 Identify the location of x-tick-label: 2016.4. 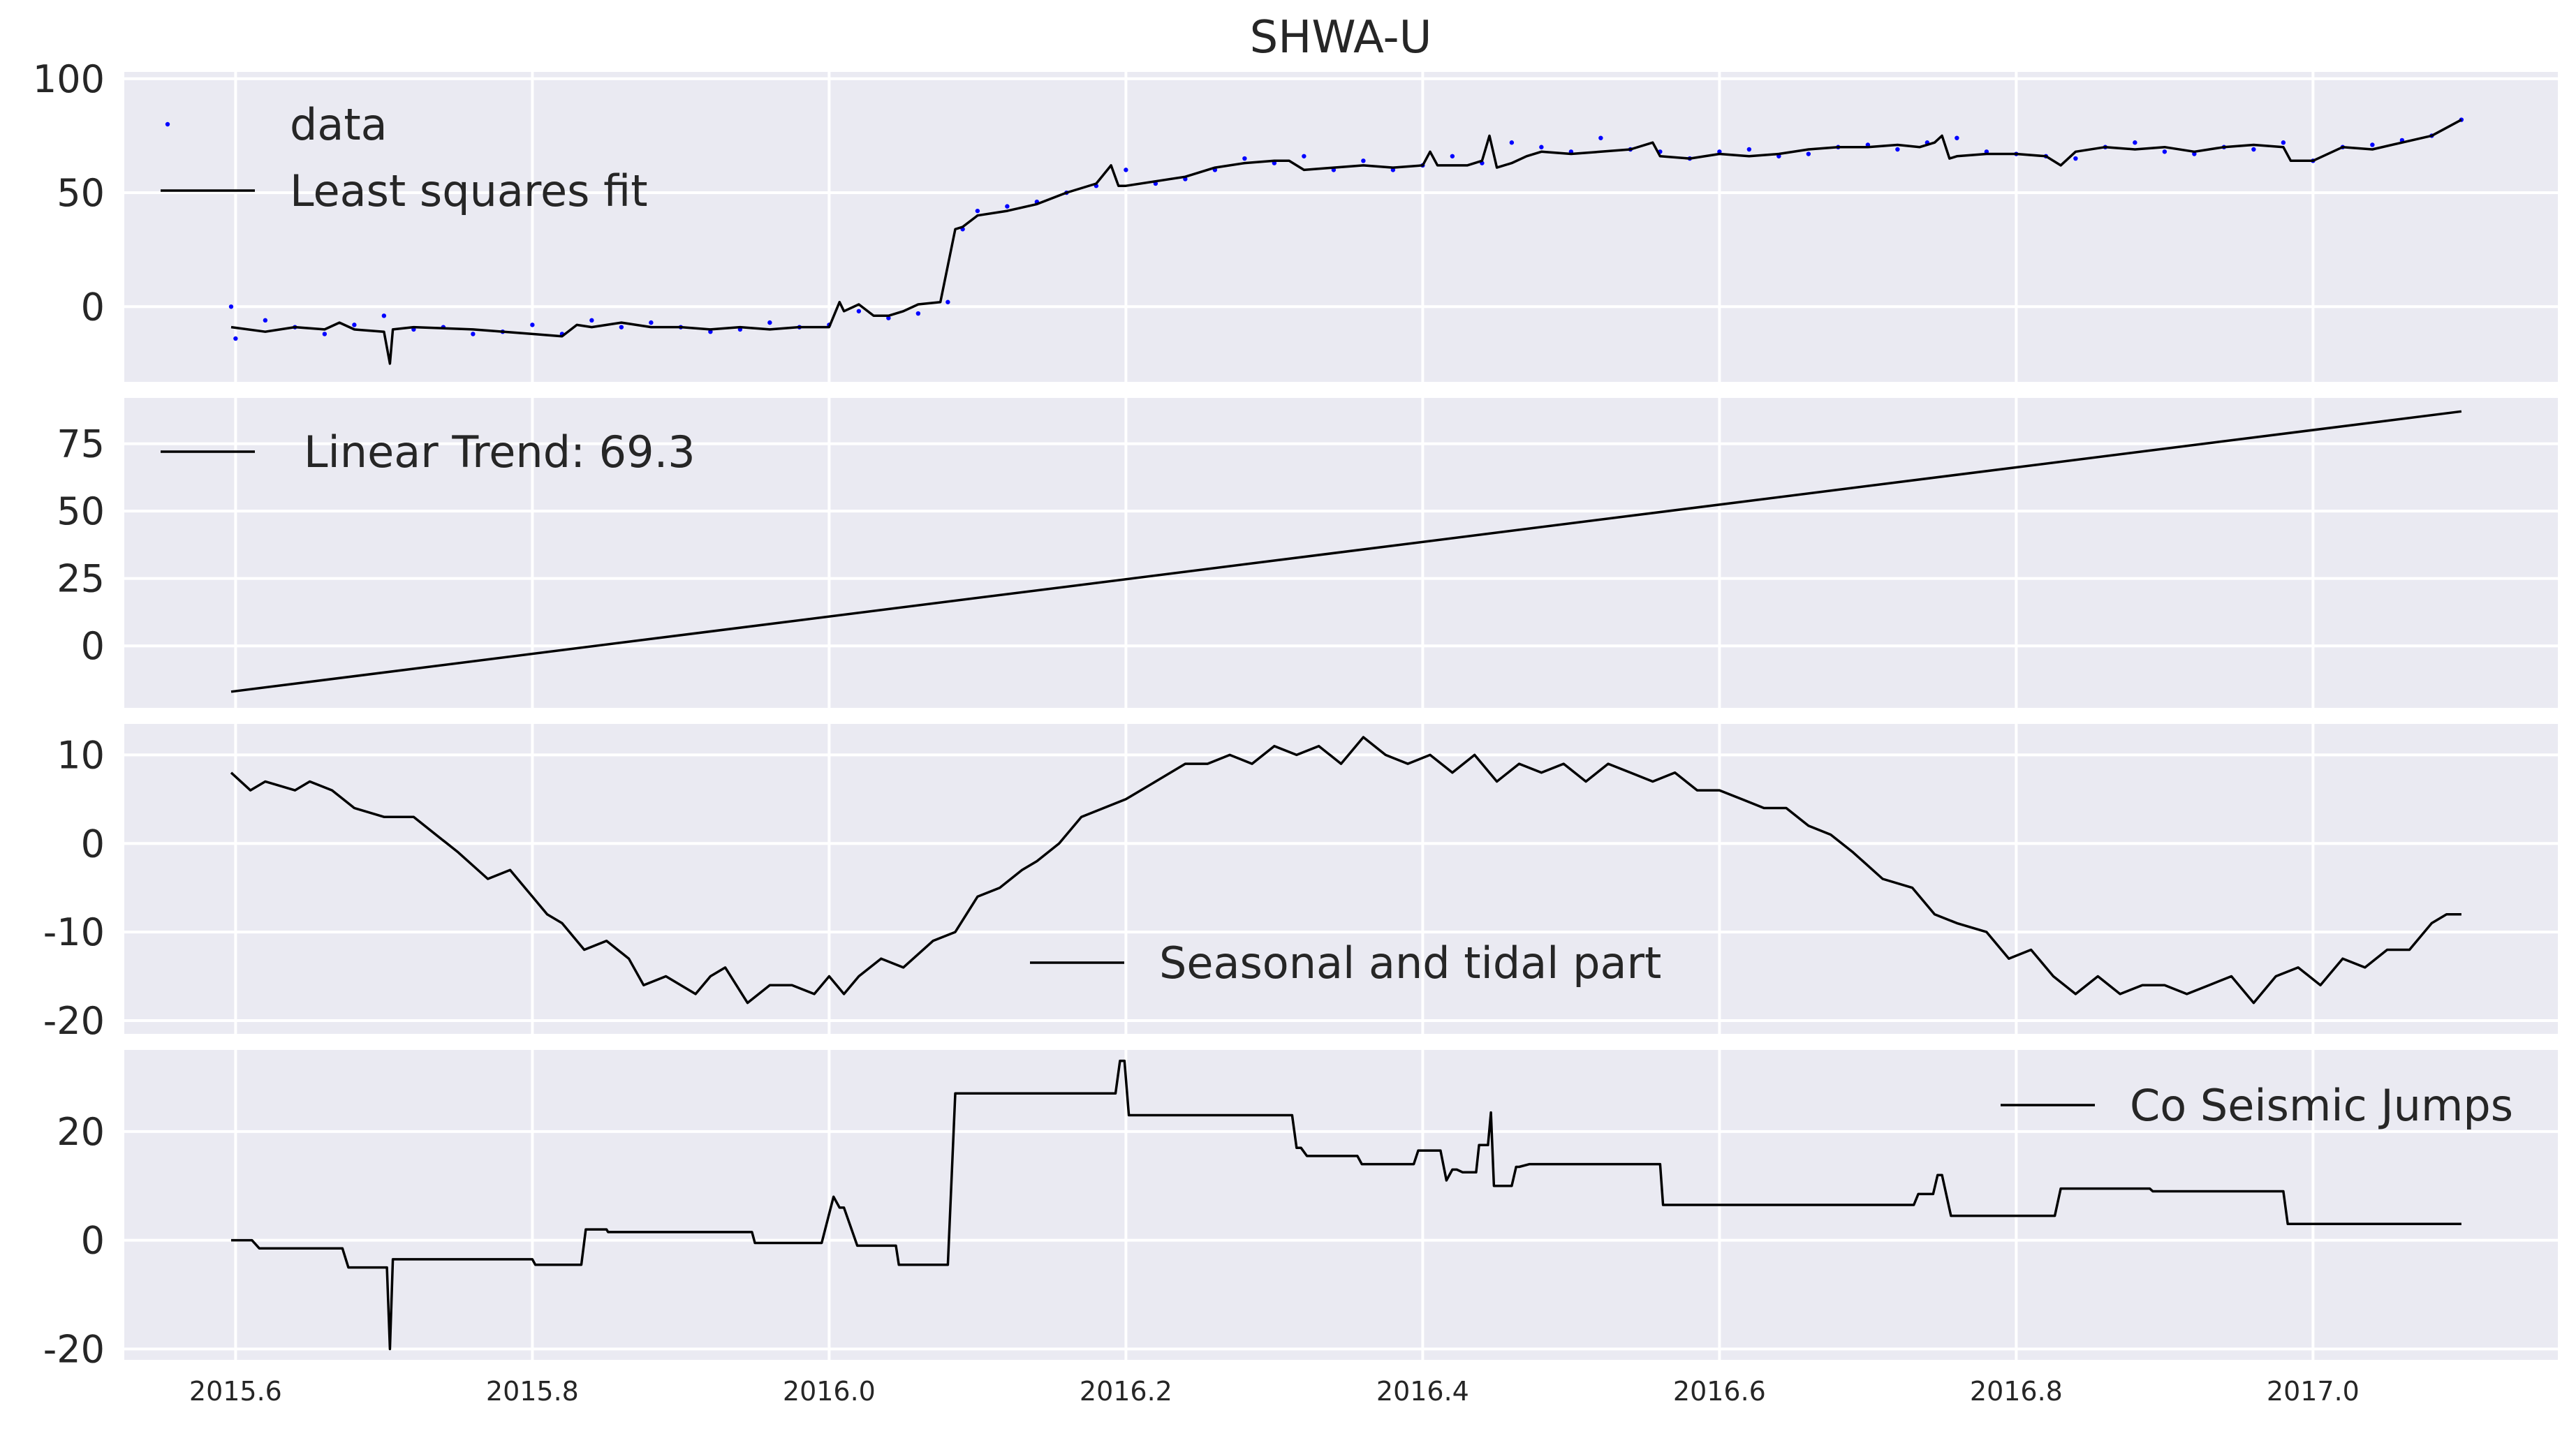
(1422, 1391).